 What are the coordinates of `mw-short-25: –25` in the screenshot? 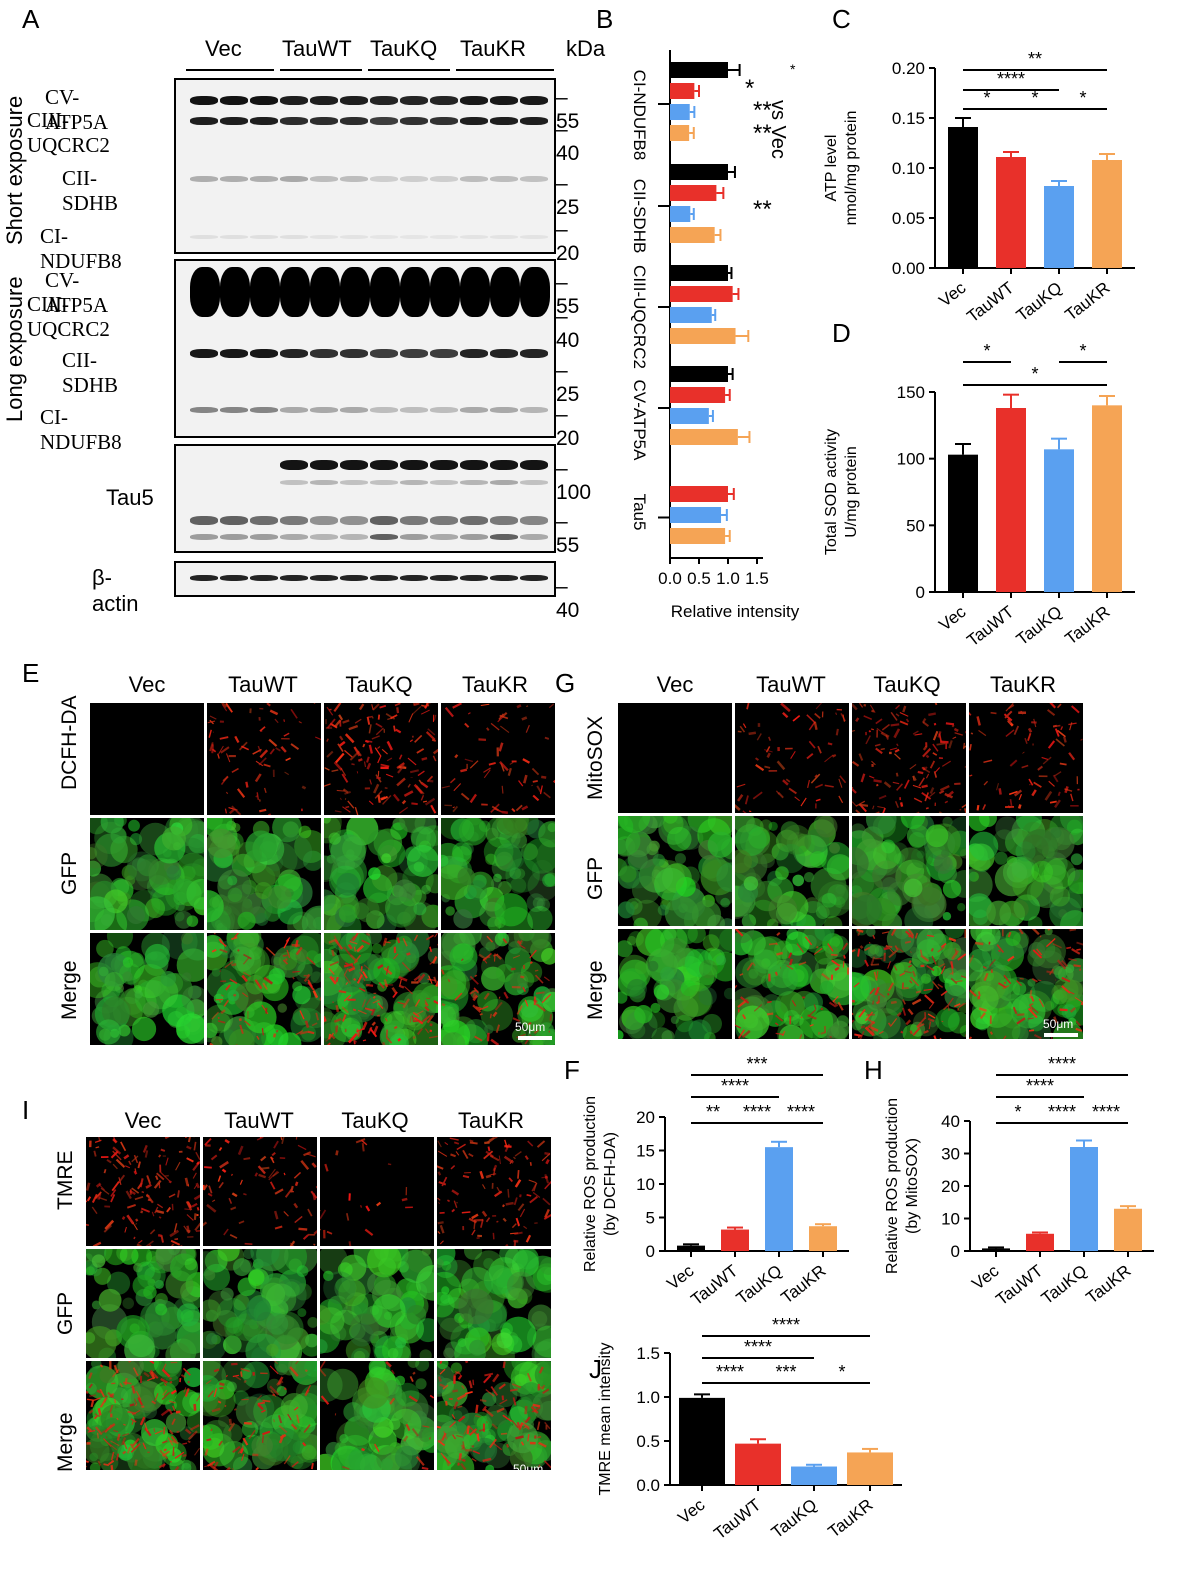 It's located at (568, 195).